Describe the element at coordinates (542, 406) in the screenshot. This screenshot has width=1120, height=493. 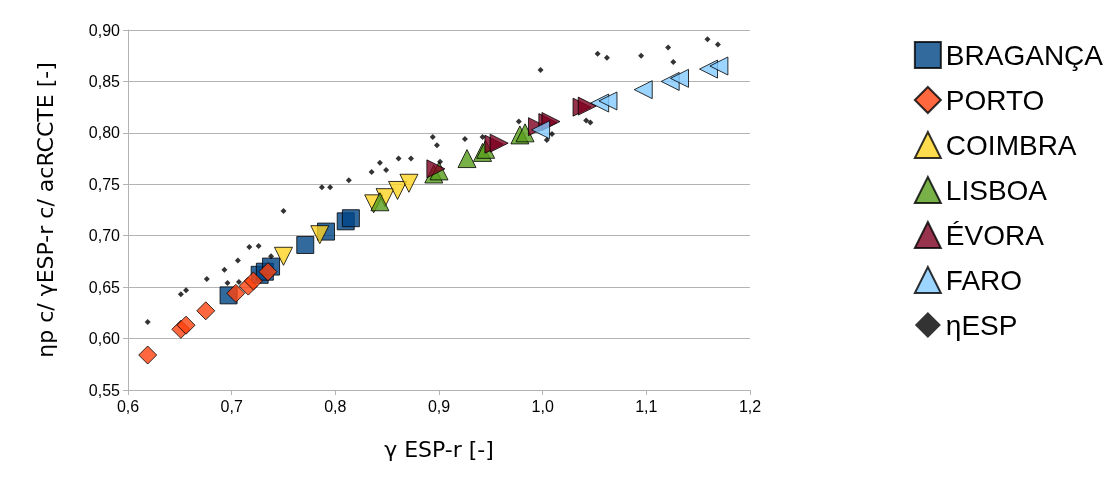
I see `x-tick-label: 1,0` at that location.